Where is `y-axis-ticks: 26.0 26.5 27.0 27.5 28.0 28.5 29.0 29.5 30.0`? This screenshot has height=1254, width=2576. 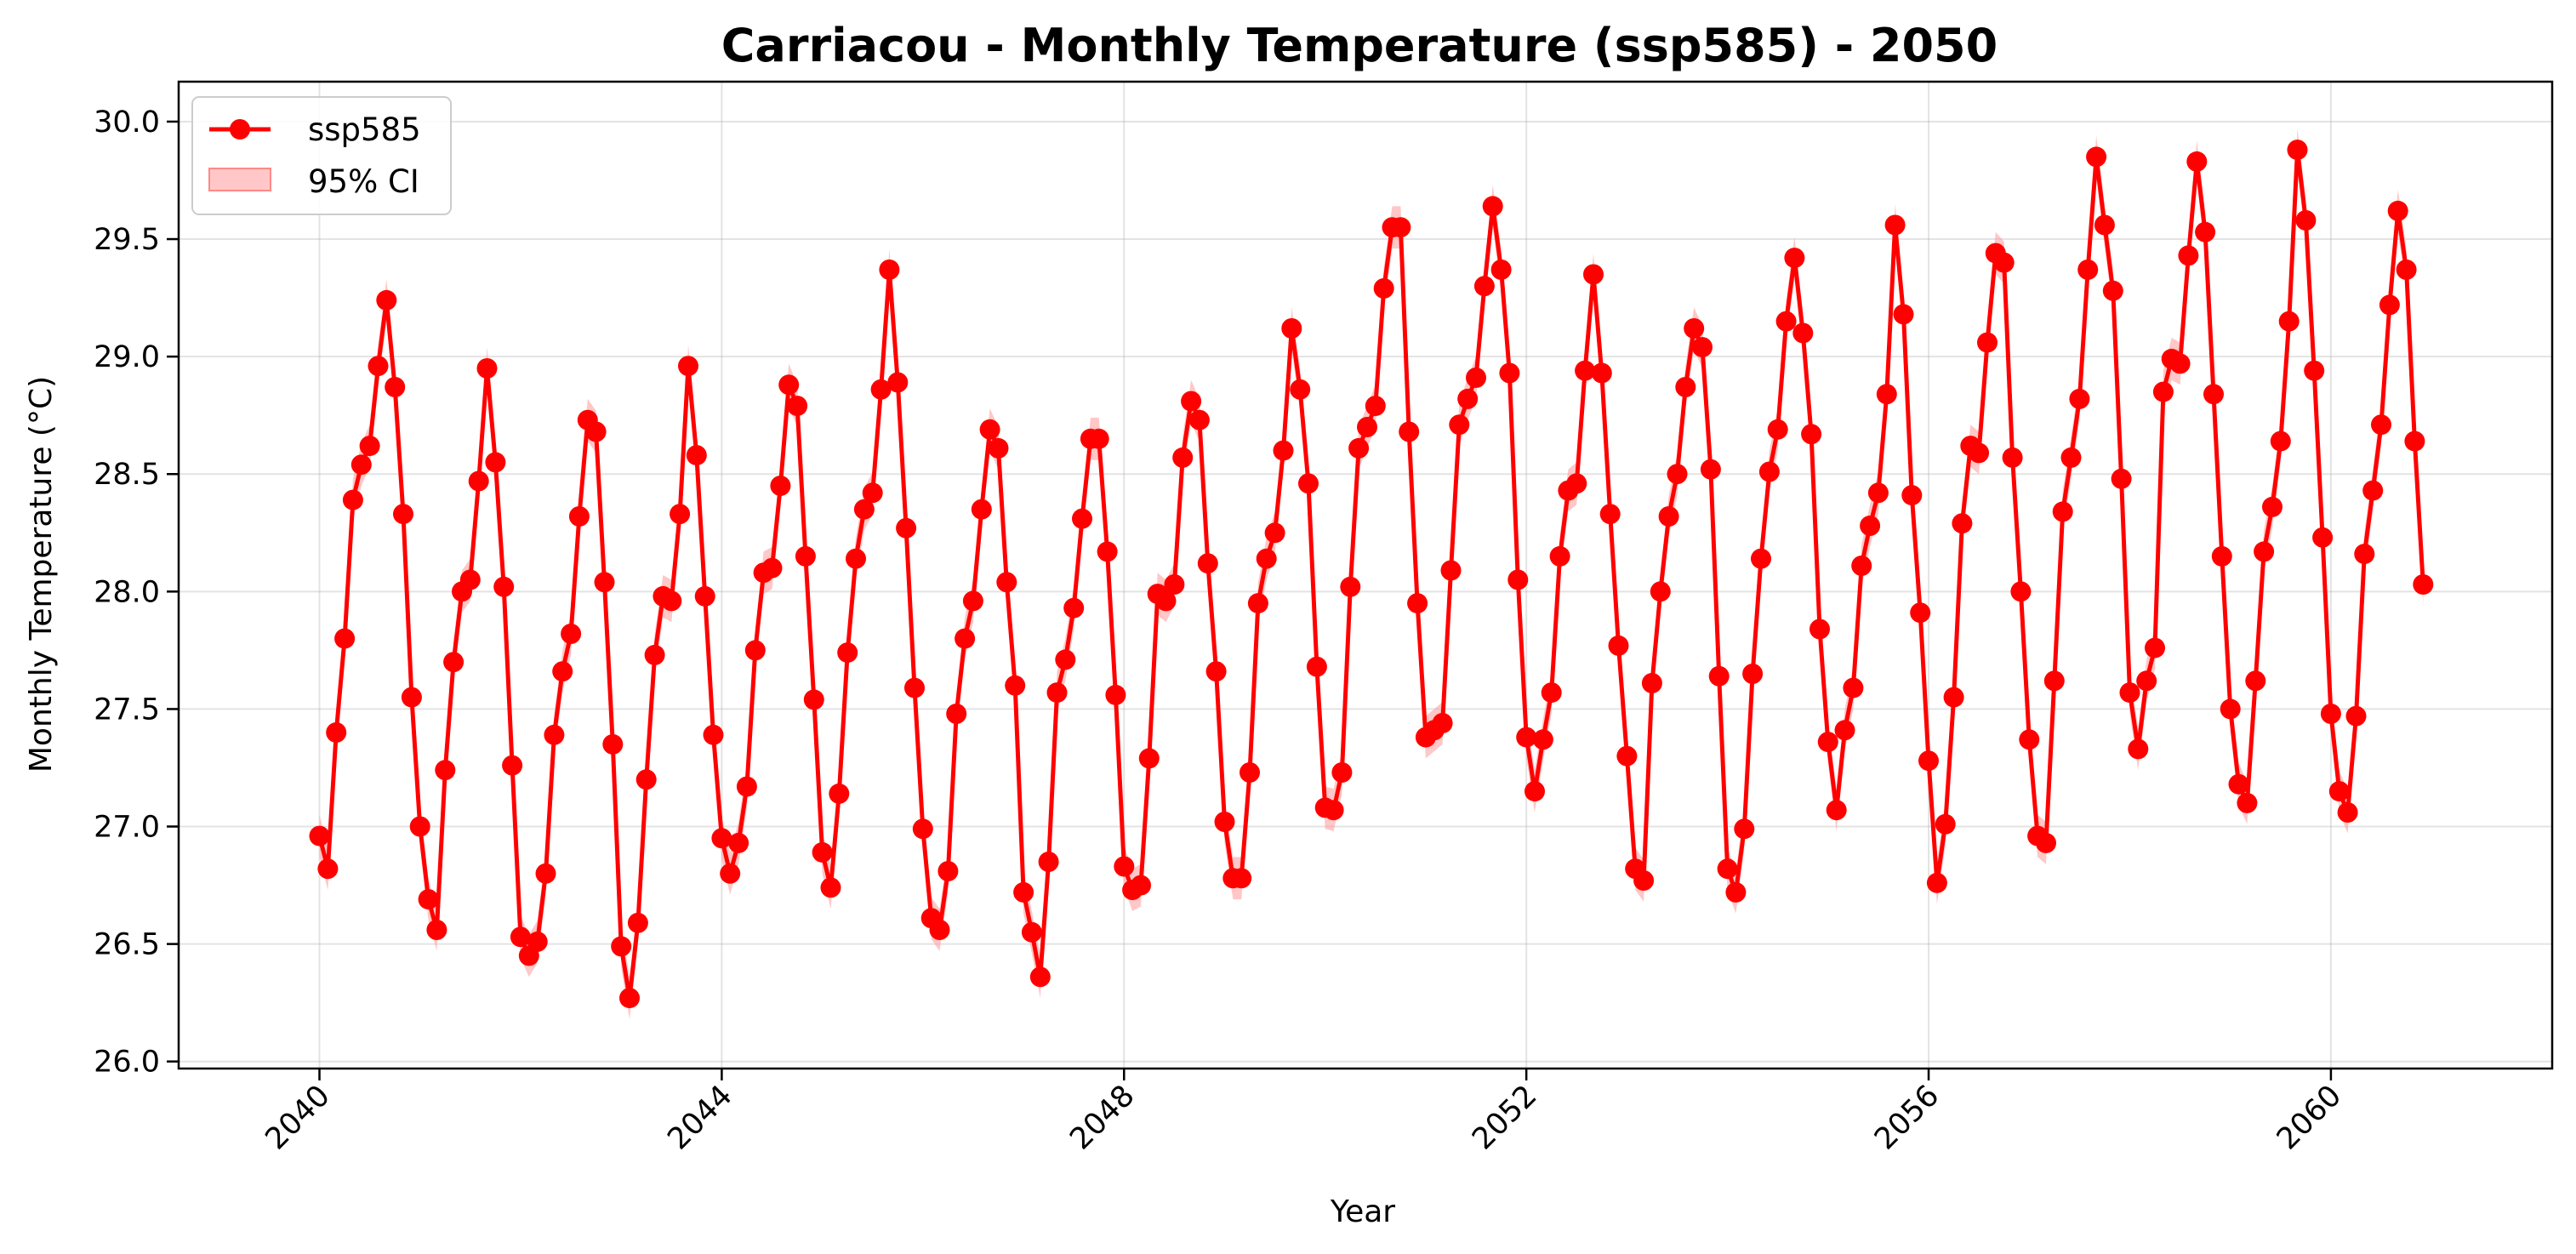 y-axis-ticks: 26.0 26.5 27.0 27.5 28.0 28.5 29.0 29.5 30.0 is located at coordinates (136, 593).